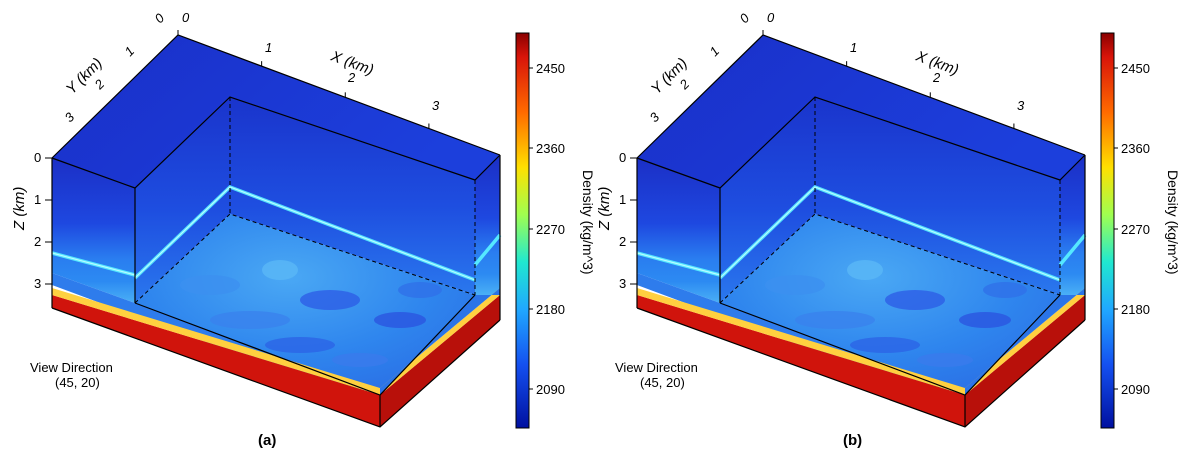  Describe the element at coordinates (267, 440) in the screenshot. I see `panel-caption: (a)` at that location.